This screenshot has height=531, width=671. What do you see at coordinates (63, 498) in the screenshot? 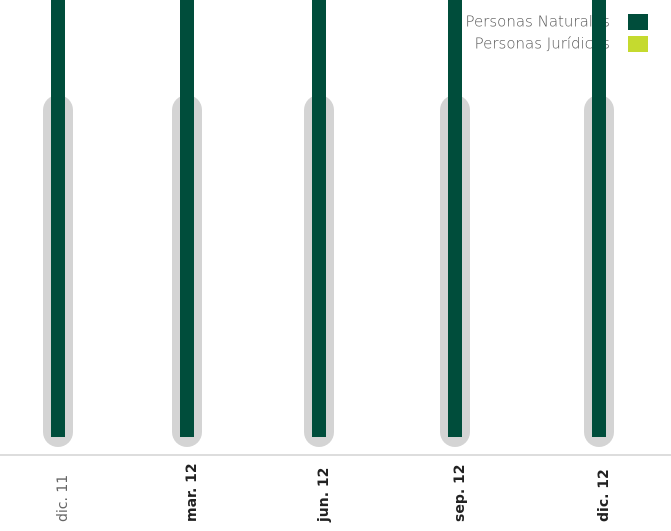
I see `x-tick-label: dic. 11` at bounding box center [63, 498].